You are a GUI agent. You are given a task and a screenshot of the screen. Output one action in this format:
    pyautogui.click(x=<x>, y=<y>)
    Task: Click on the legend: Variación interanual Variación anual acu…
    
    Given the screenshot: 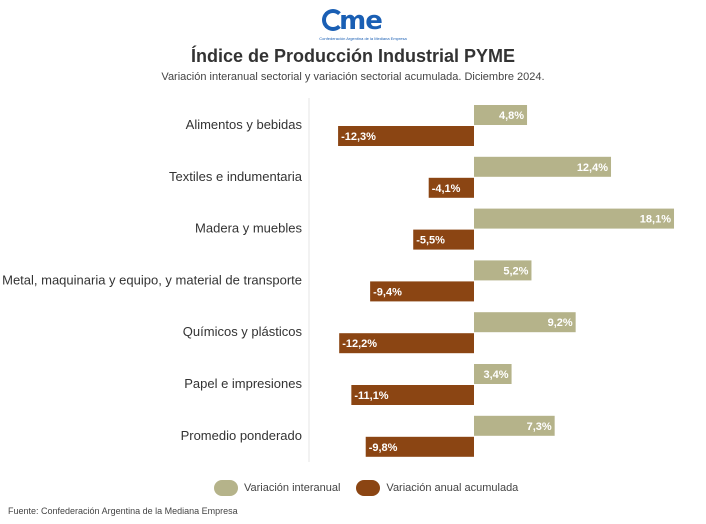 What is the action you would take?
    pyautogui.click(x=366, y=488)
    